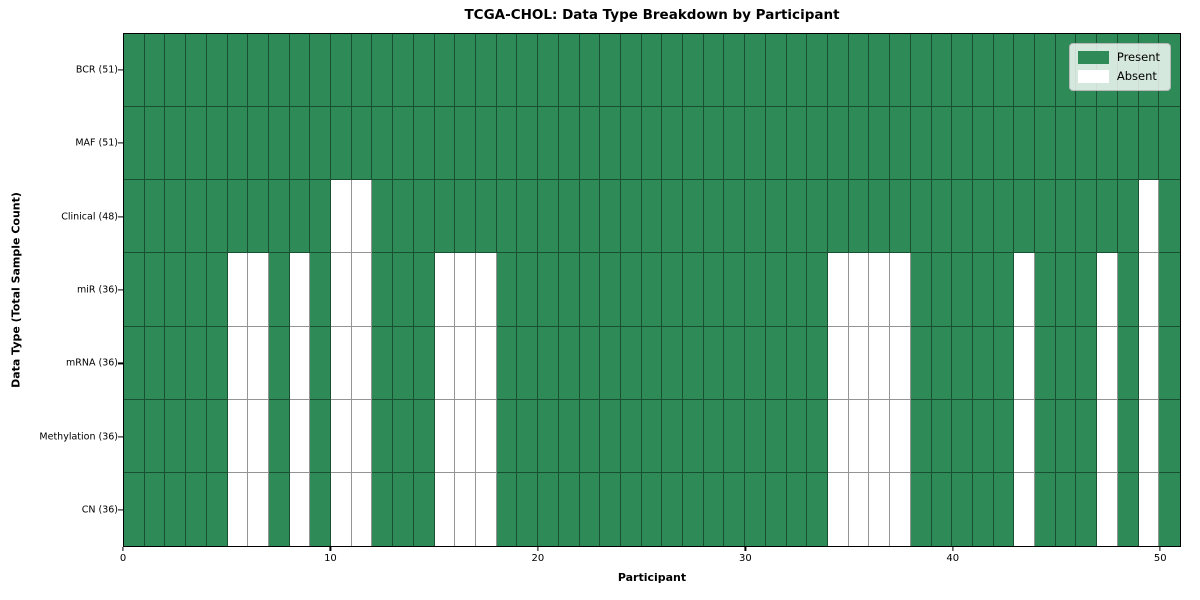 The image size is (1200, 600). Describe the element at coordinates (1119, 67) in the screenshot. I see `legend: Present Absent` at that location.